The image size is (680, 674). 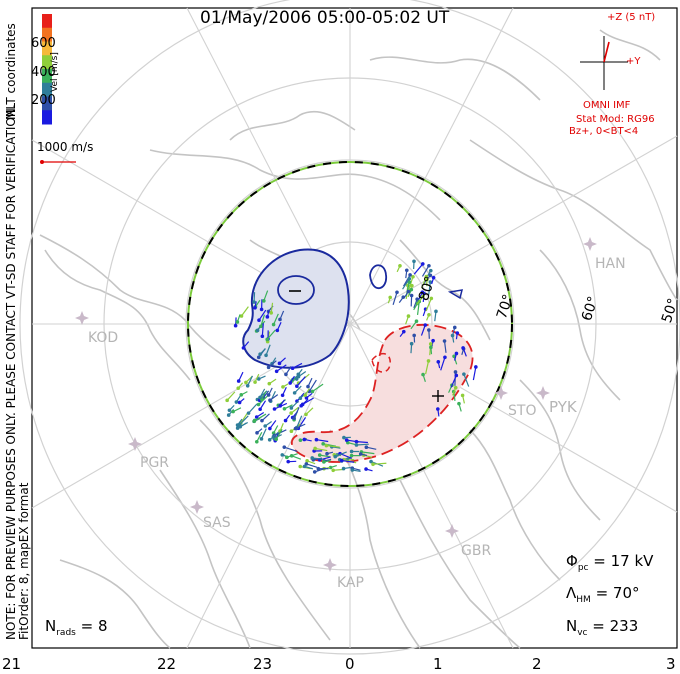 What do you see at coordinates (631, 17) in the screenshot?
I see `imf-z-label: +Z (5 nT)` at bounding box center [631, 17].